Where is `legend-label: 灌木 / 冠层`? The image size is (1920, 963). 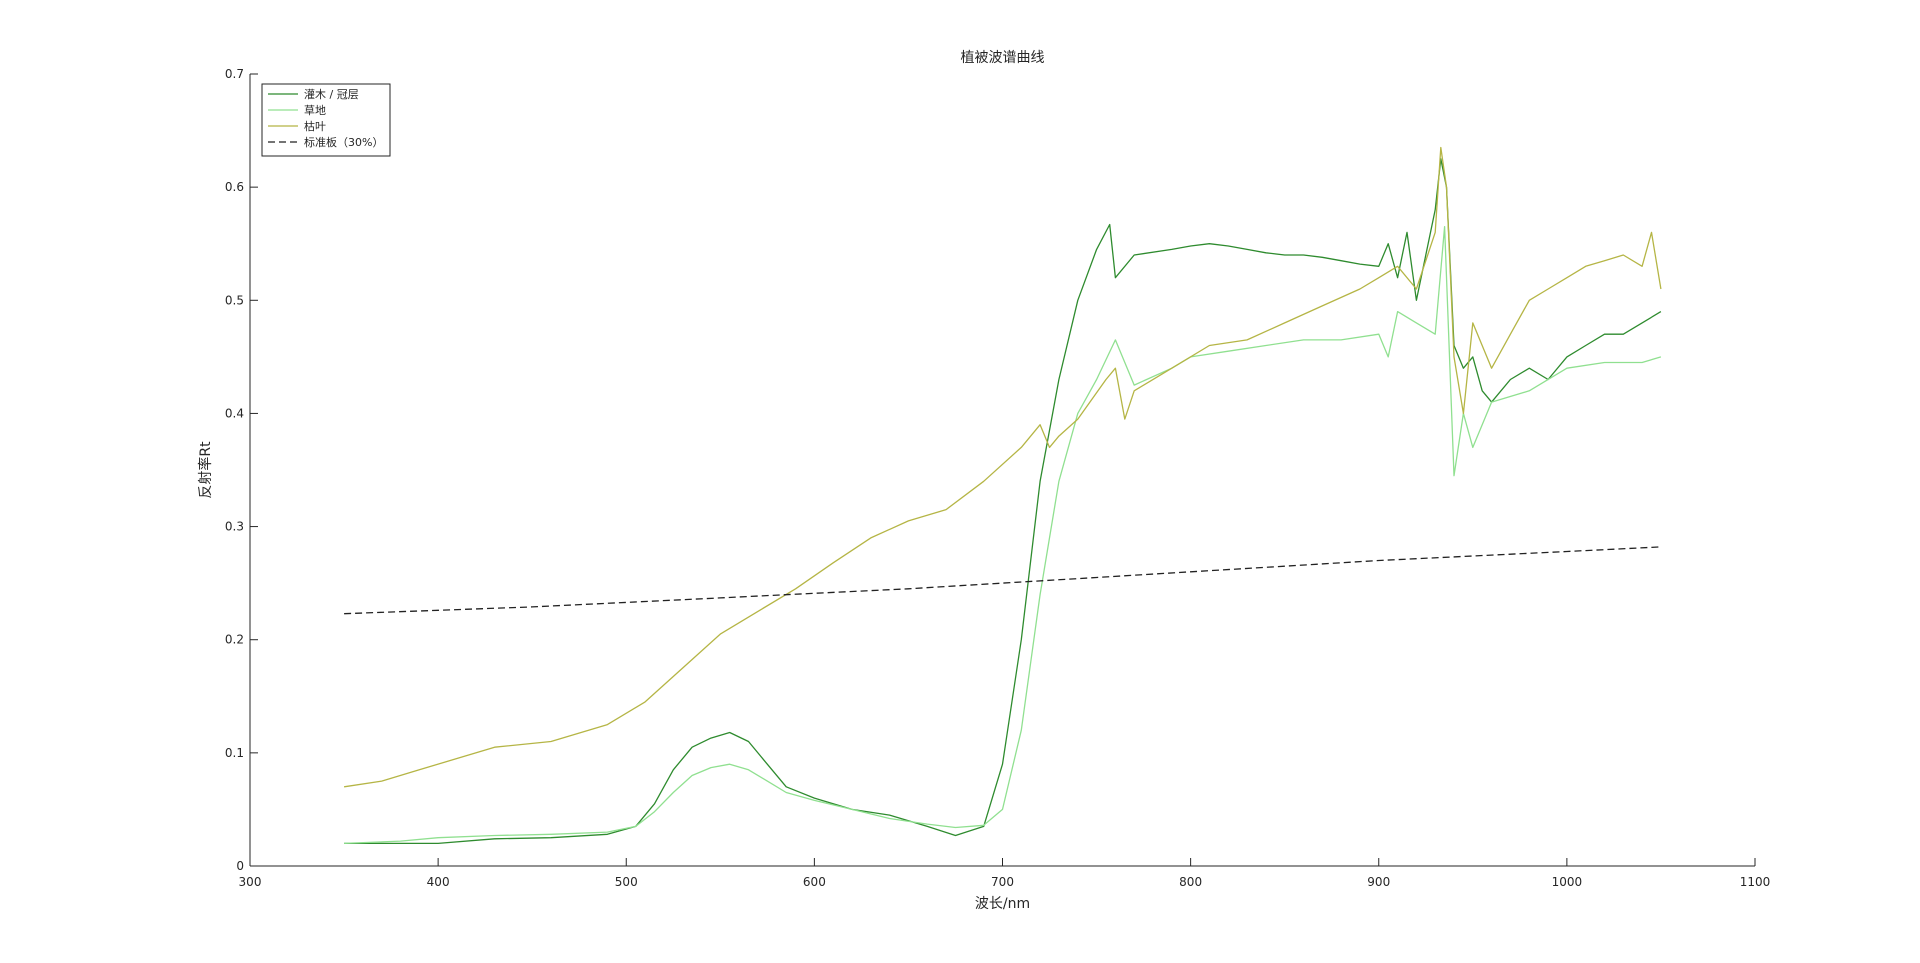
legend-label: 灌木 / 冠层 is located at coordinates (331, 94).